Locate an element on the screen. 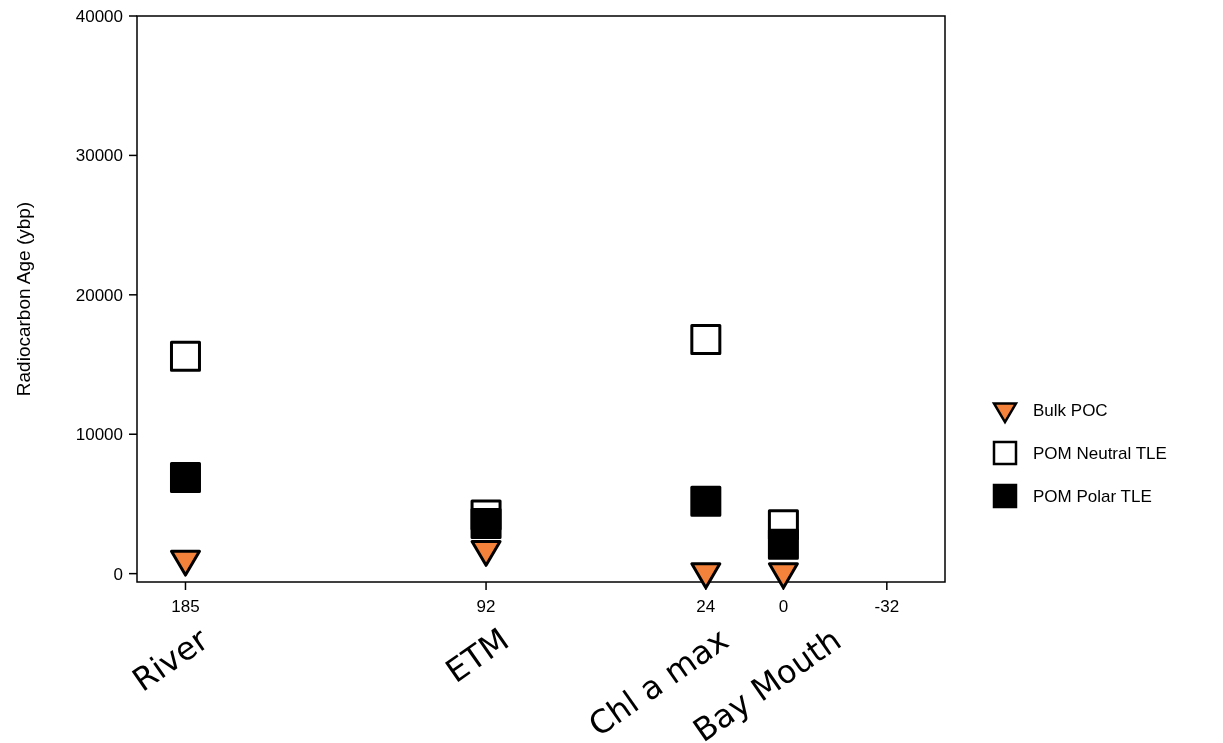 This screenshot has height=743, width=1223. x-tick-label: 92 is located at coordinates (486, 606).